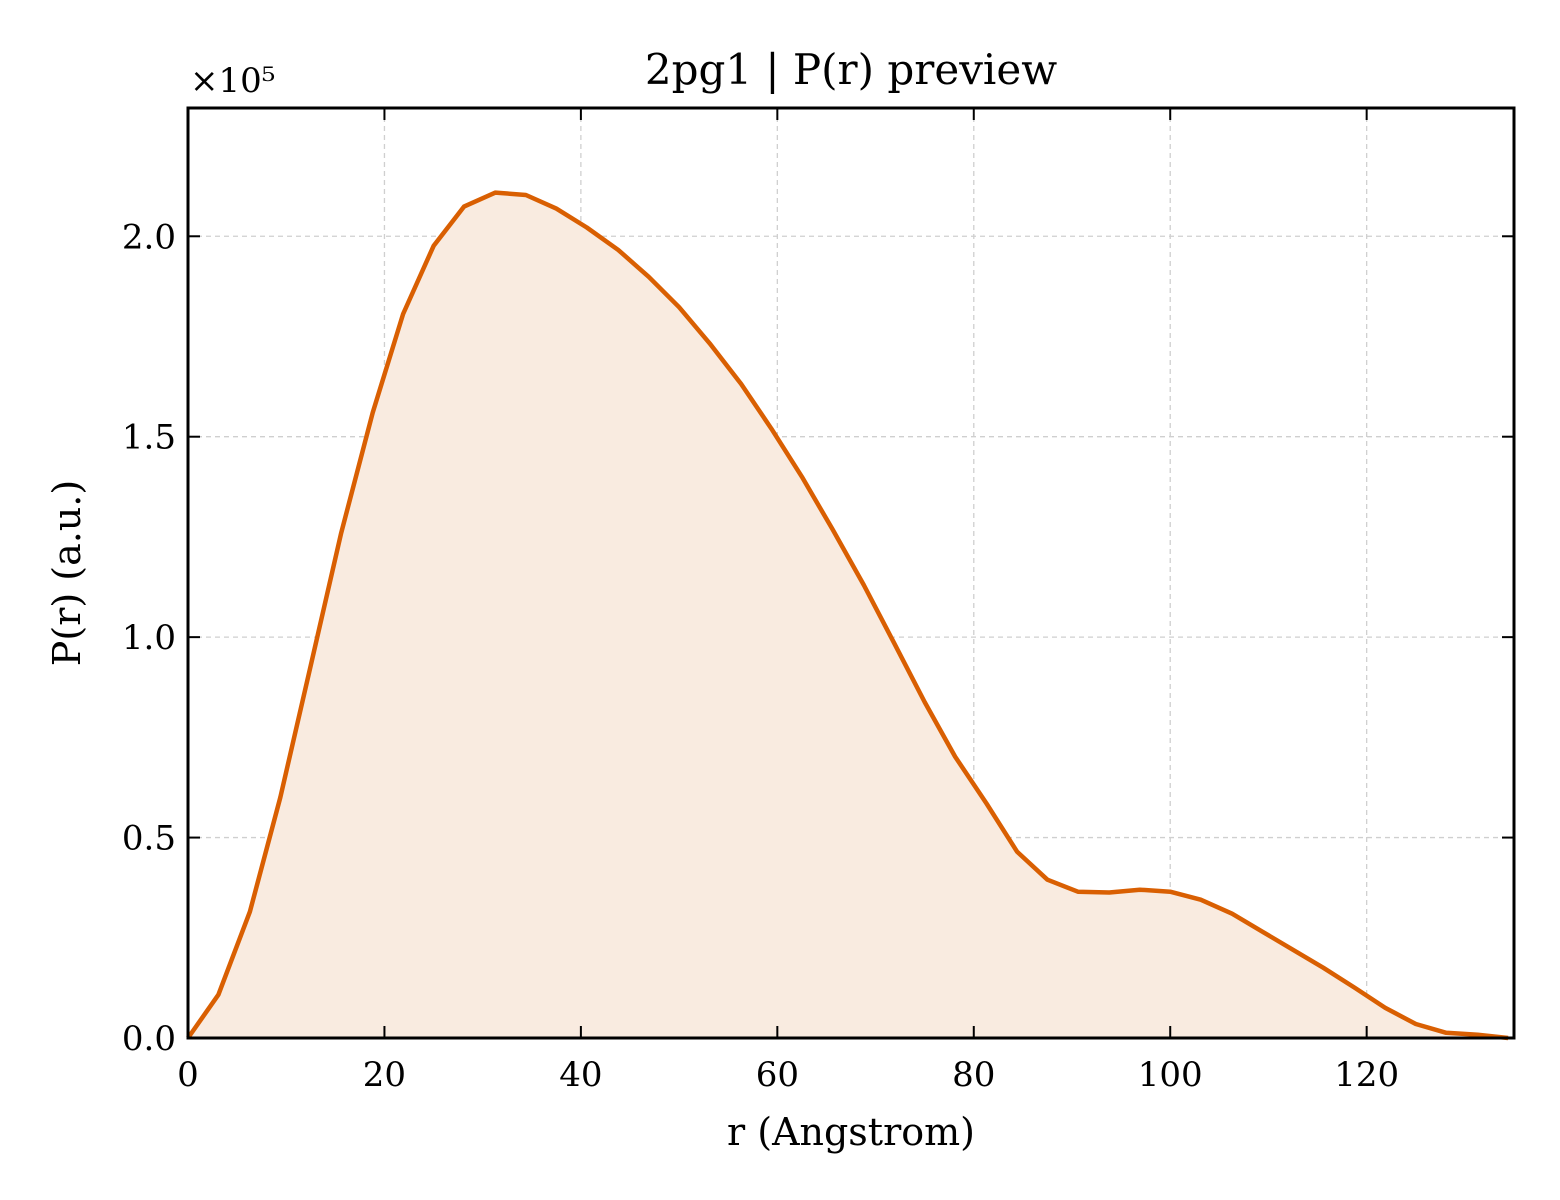 The width and height of the screenshot is (1560, 1200). What do you see at coordinates (149, 839) in the screenshot?
I see `y-tick-label: 0.5` at bounding box center [149, 839].